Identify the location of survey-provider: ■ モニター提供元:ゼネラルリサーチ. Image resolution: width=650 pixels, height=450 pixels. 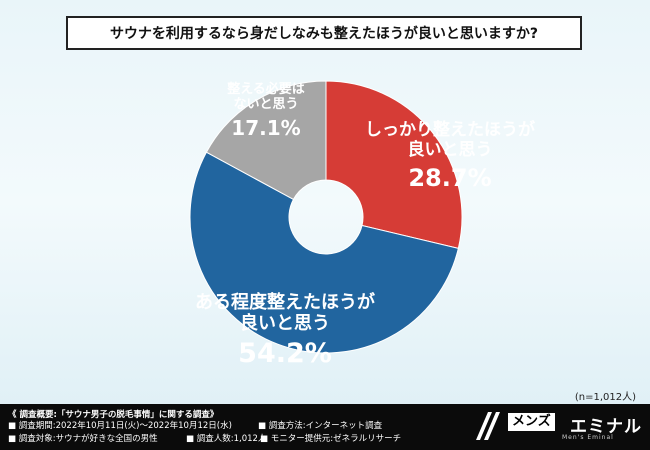
(331, 439).